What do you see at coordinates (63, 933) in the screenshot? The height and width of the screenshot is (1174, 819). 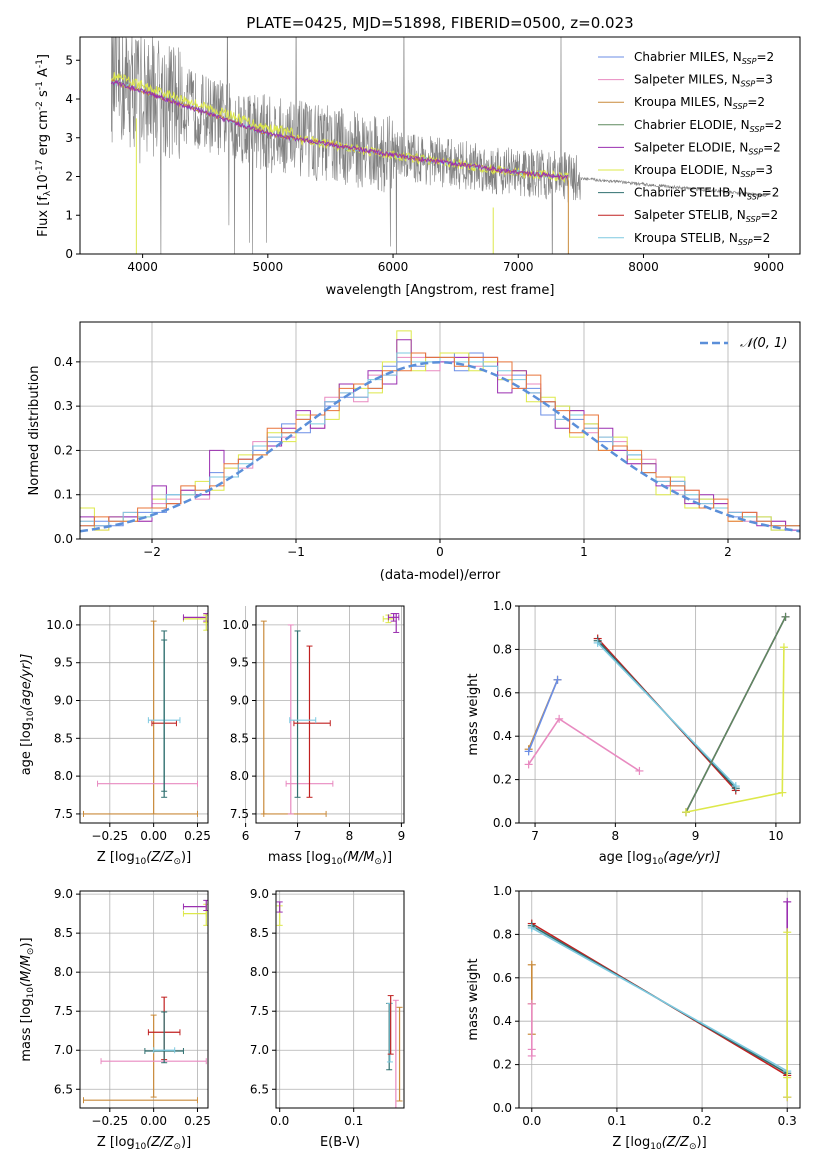 I see `mass_Z-ytick-label: 8.5` at bounding box center [63, 933].